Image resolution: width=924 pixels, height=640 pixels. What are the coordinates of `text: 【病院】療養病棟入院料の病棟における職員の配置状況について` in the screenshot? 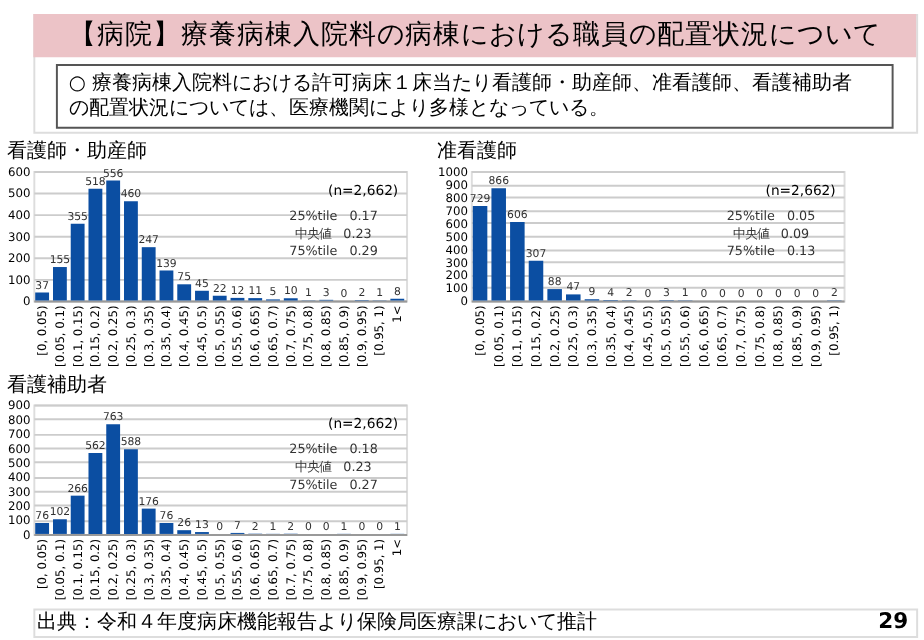 It's located at (474, 35).